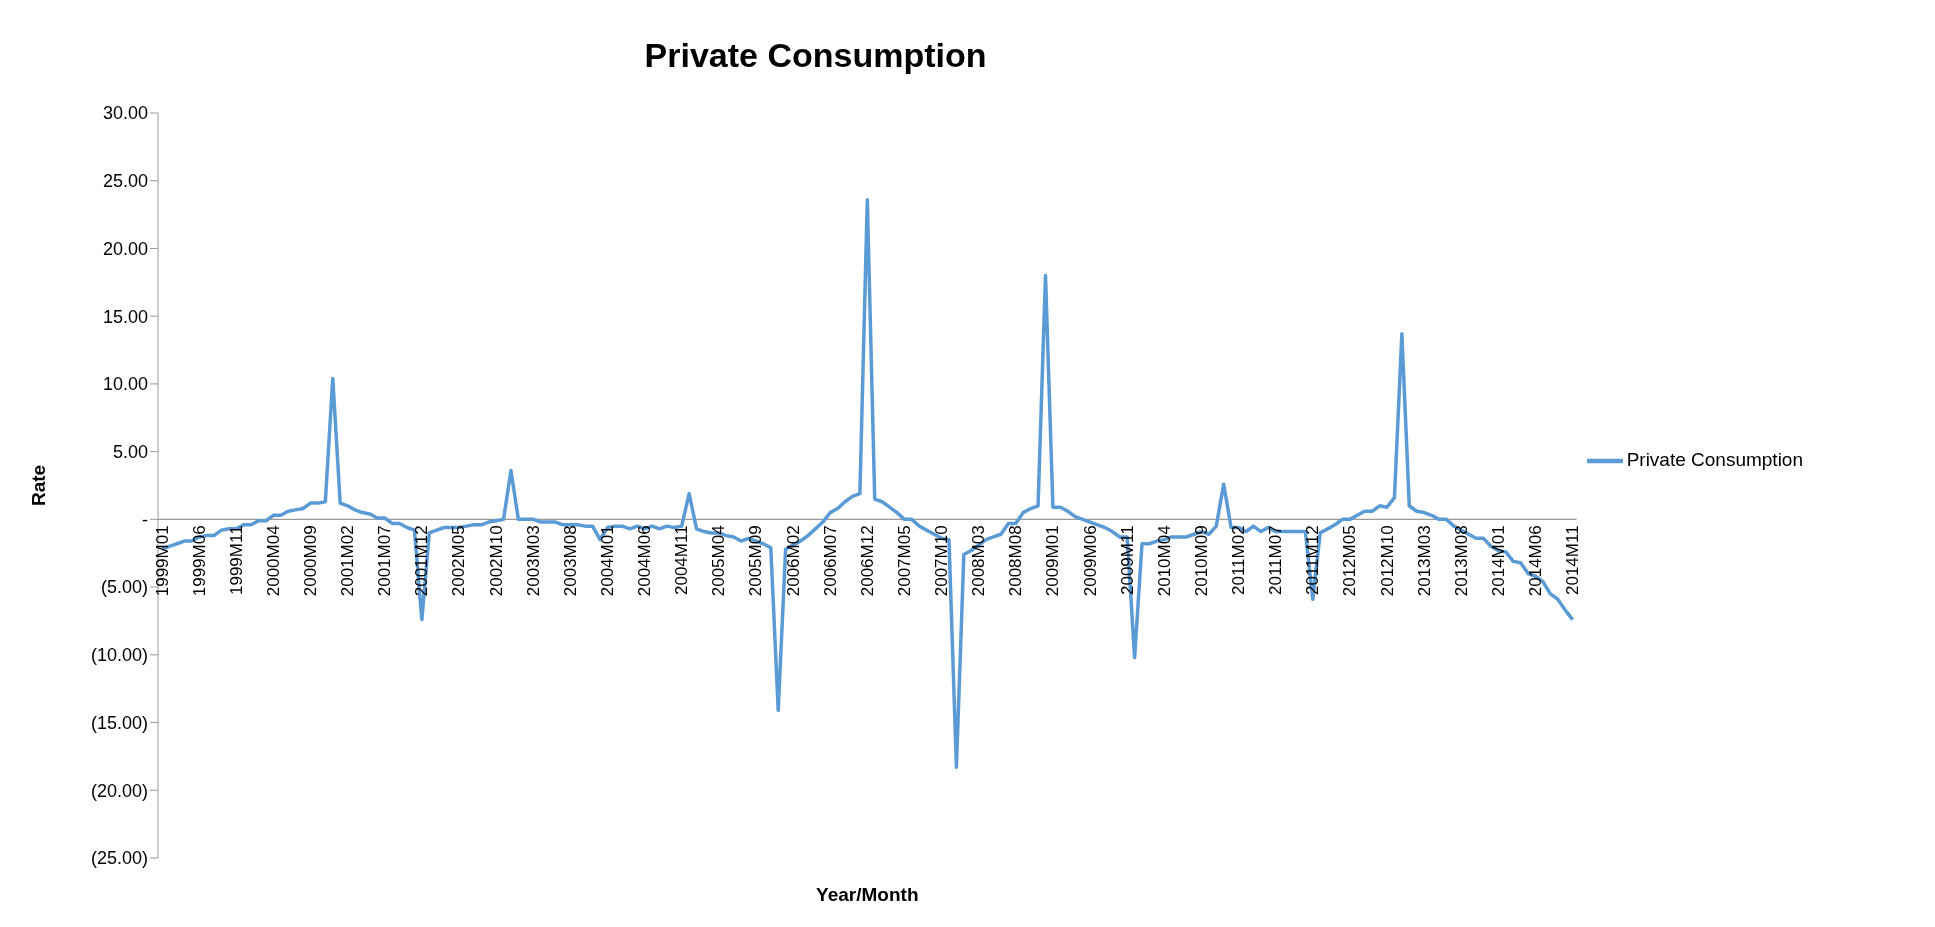 The image size is (1935, 927). I want to click on y-tick-label: (15.00), so click(119, 722).